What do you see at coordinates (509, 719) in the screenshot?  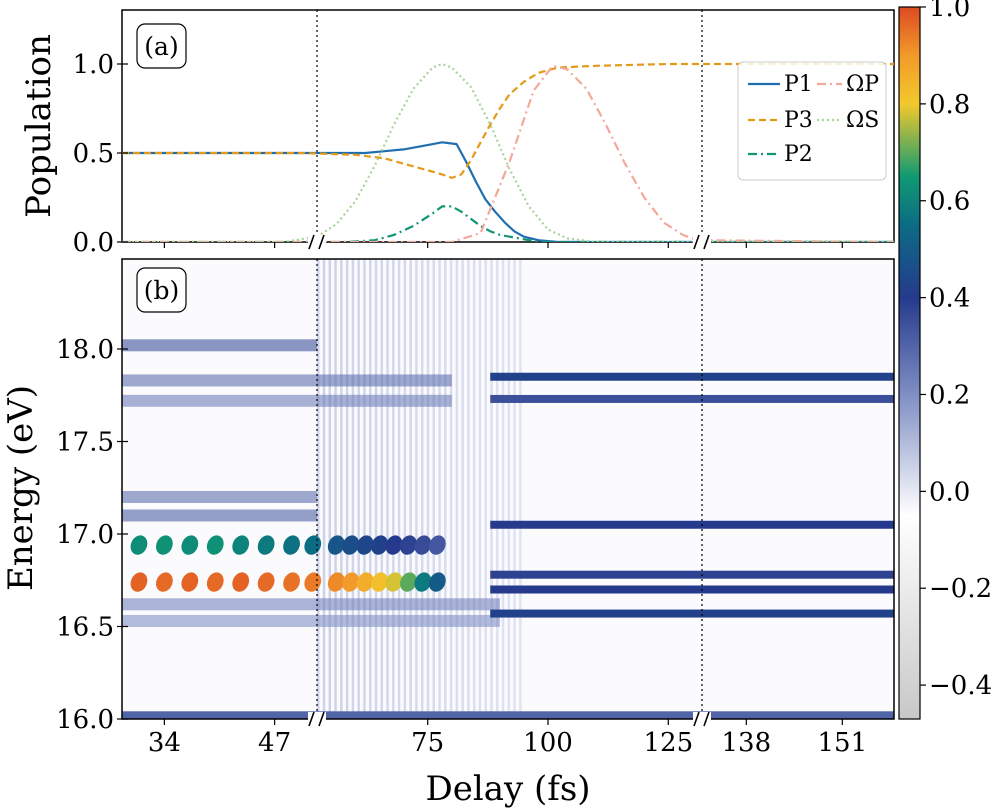 I see `panel-b-axis-break-marks` at bounding box center [509, 719].